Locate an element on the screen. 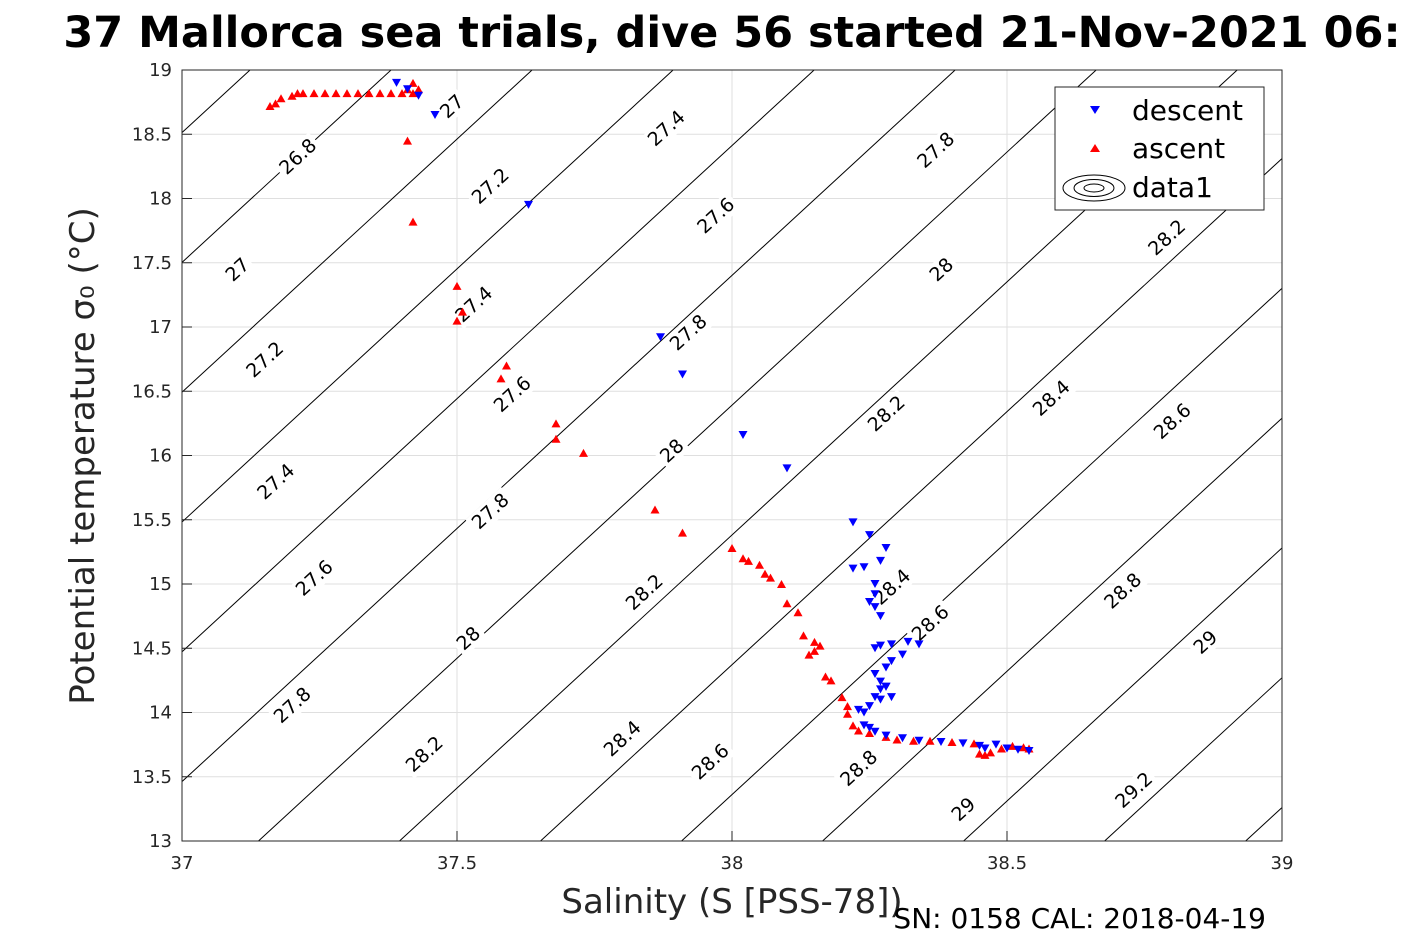  x-axis-ticks: 37 37.5 38 38.5 39 is located at coordinates (732, 852).